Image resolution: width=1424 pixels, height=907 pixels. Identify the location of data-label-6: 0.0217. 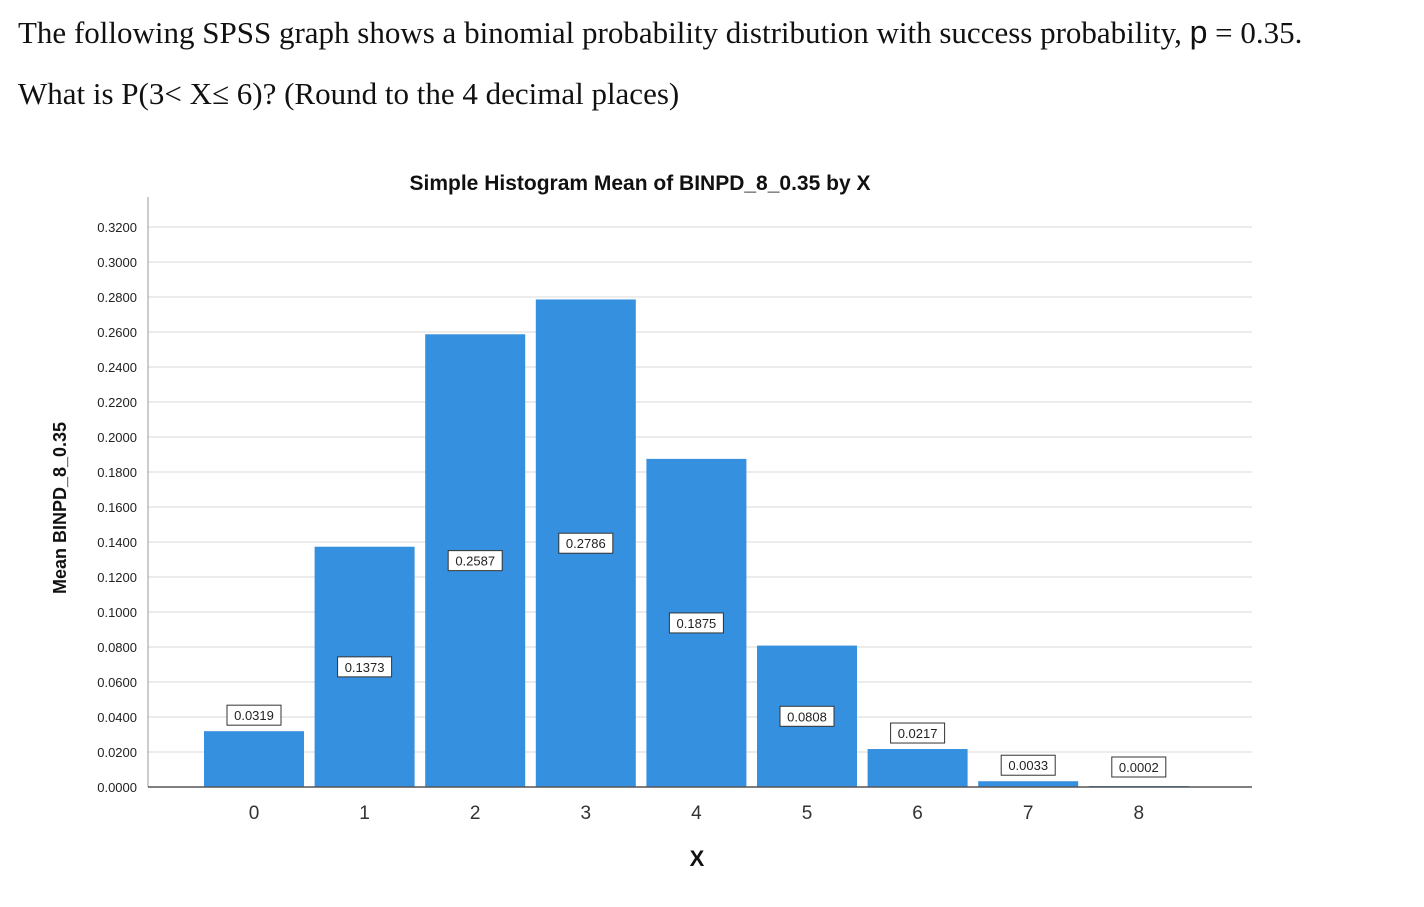
(918, 733).